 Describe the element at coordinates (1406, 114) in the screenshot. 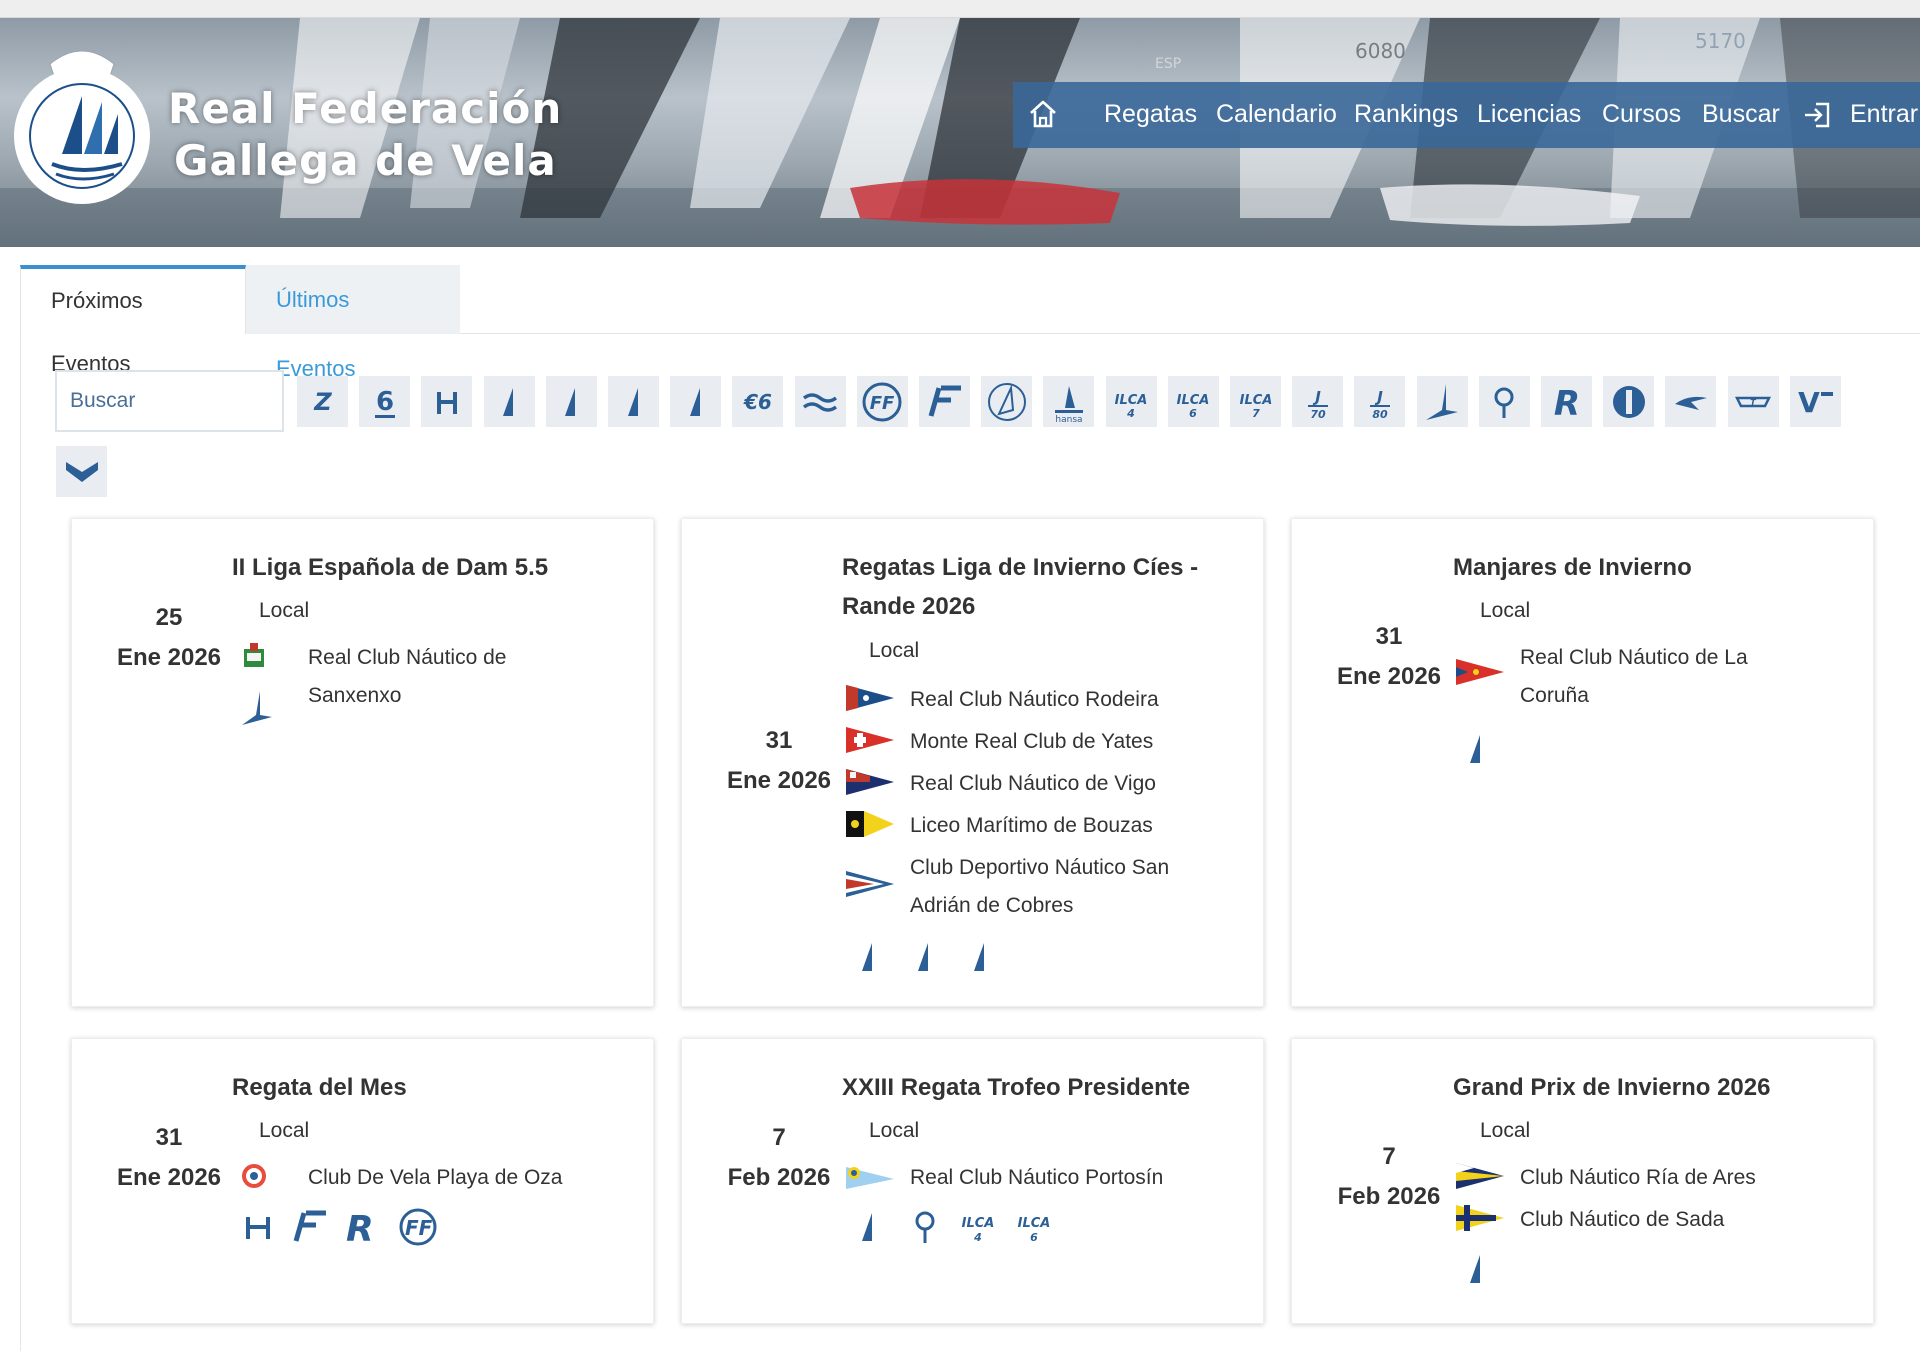

I see `nav-rankings: Rankings` at that location.